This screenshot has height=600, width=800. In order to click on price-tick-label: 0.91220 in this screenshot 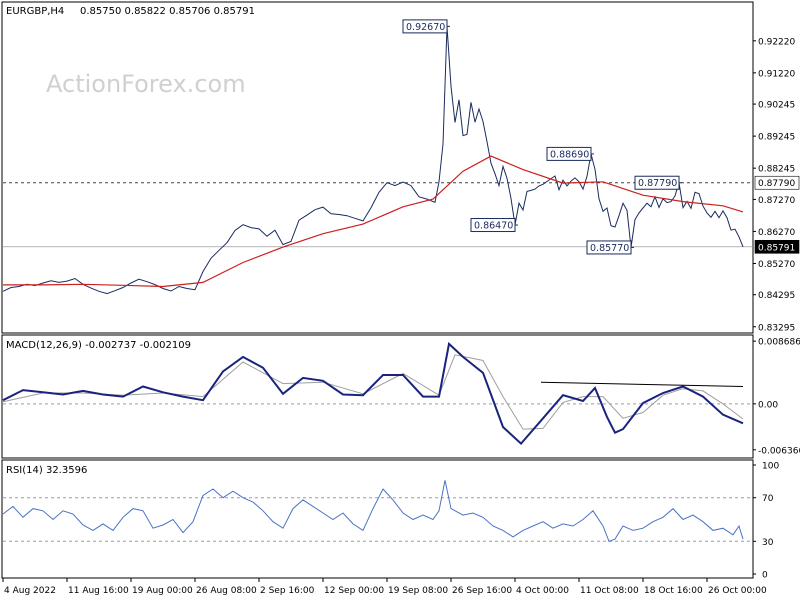, I will do `click(776, 74)`.